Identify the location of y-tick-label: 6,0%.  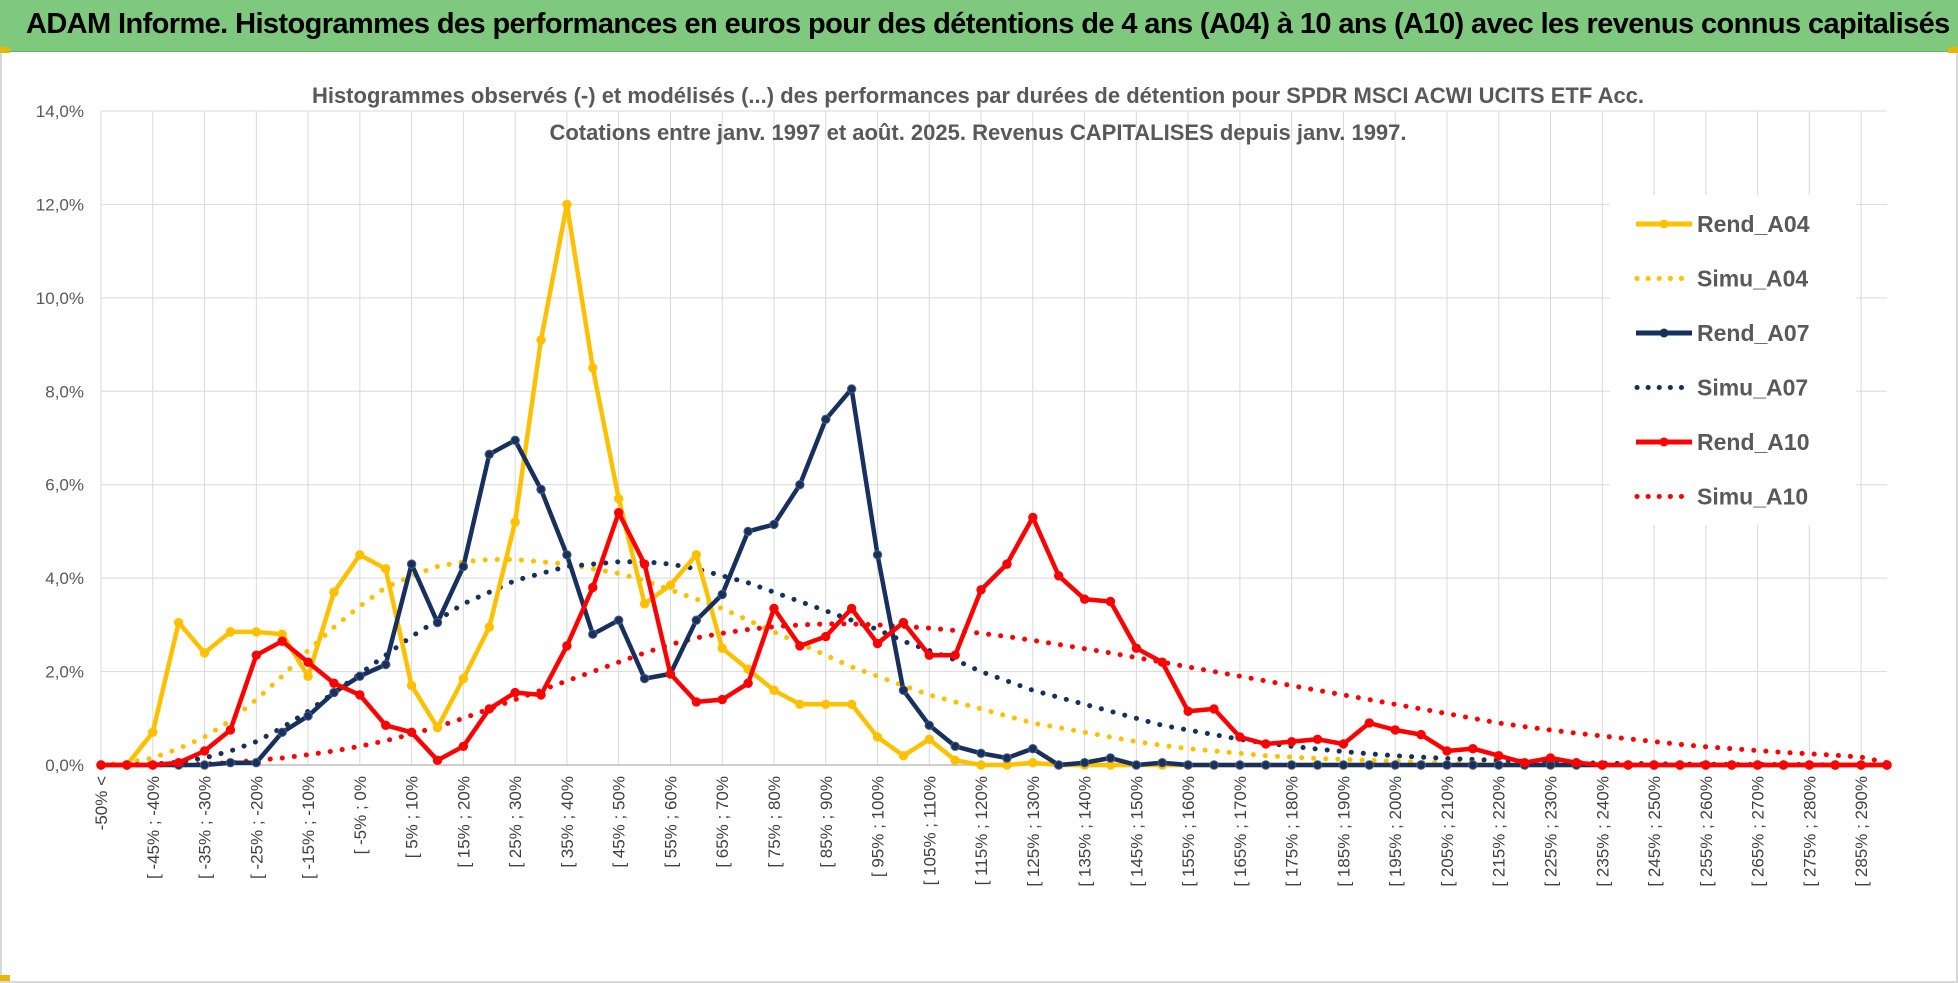
(64, 485).